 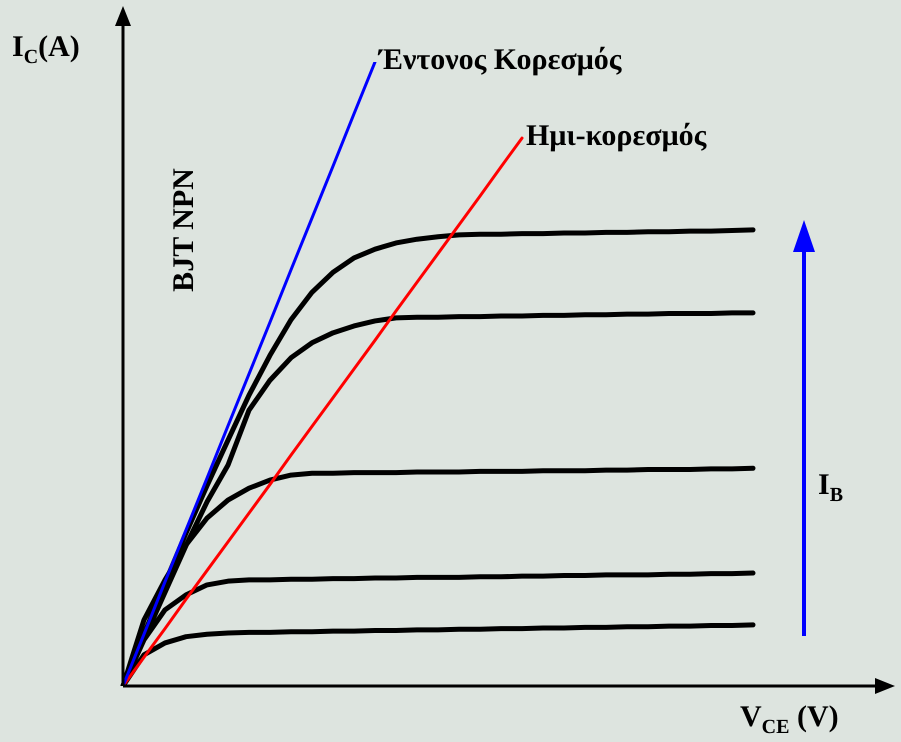 I want to click on annotation: BJT NPN, so click(x=183, y=230).